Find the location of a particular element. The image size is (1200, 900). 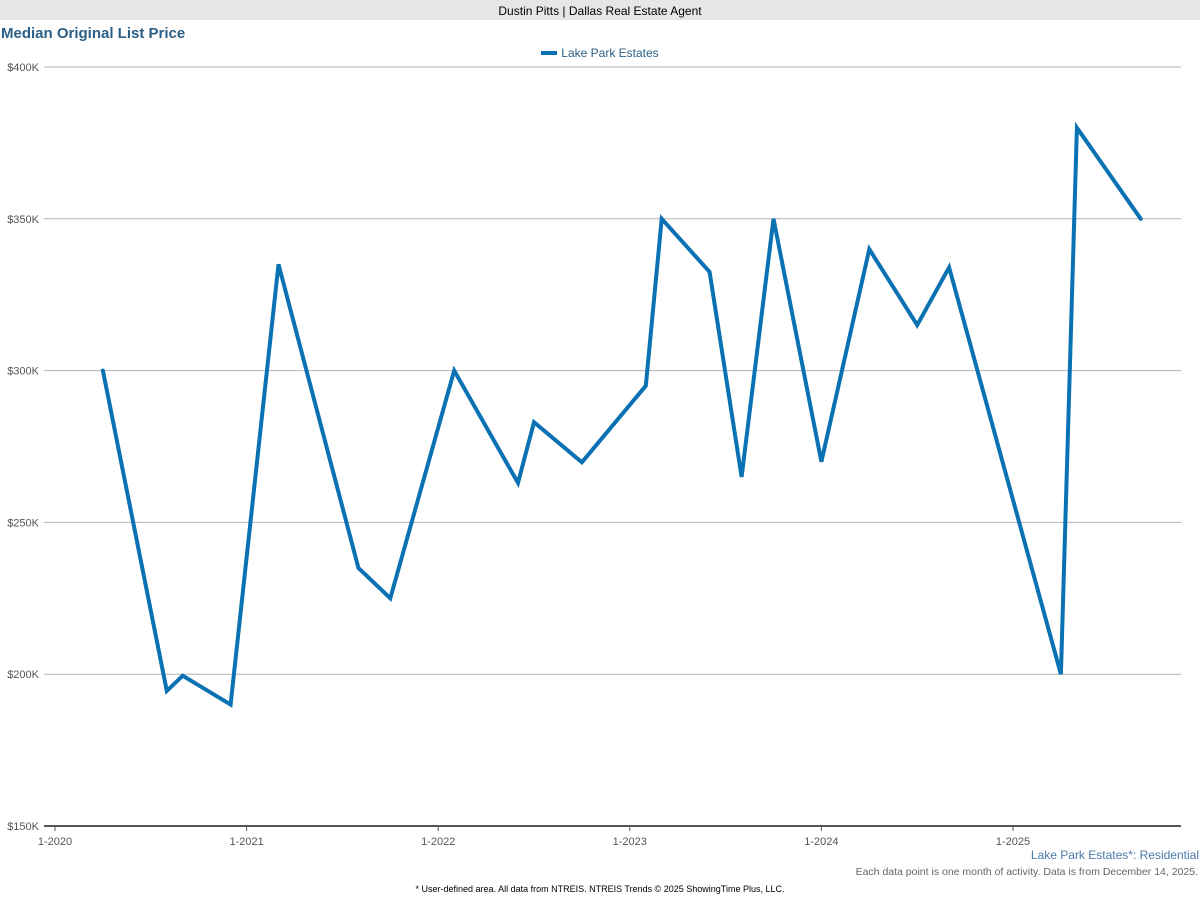

chart-legend: Lake Park Estates is located at coordinates (600, 53).